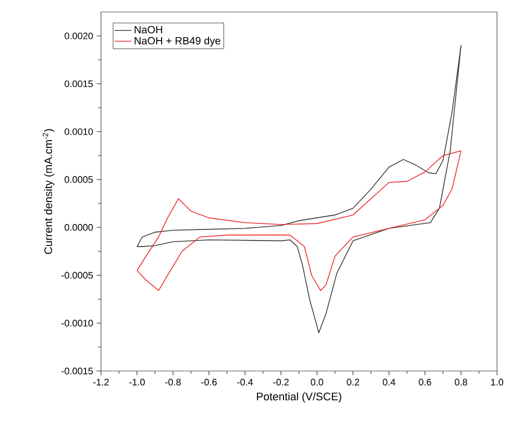 The height and width of the screenshot is (425, 506). What do you see at coordinates (177, 41) in the screenshot?
I see `legend-label: NaOH + RB49 dye` at bounding box center [177, 41].